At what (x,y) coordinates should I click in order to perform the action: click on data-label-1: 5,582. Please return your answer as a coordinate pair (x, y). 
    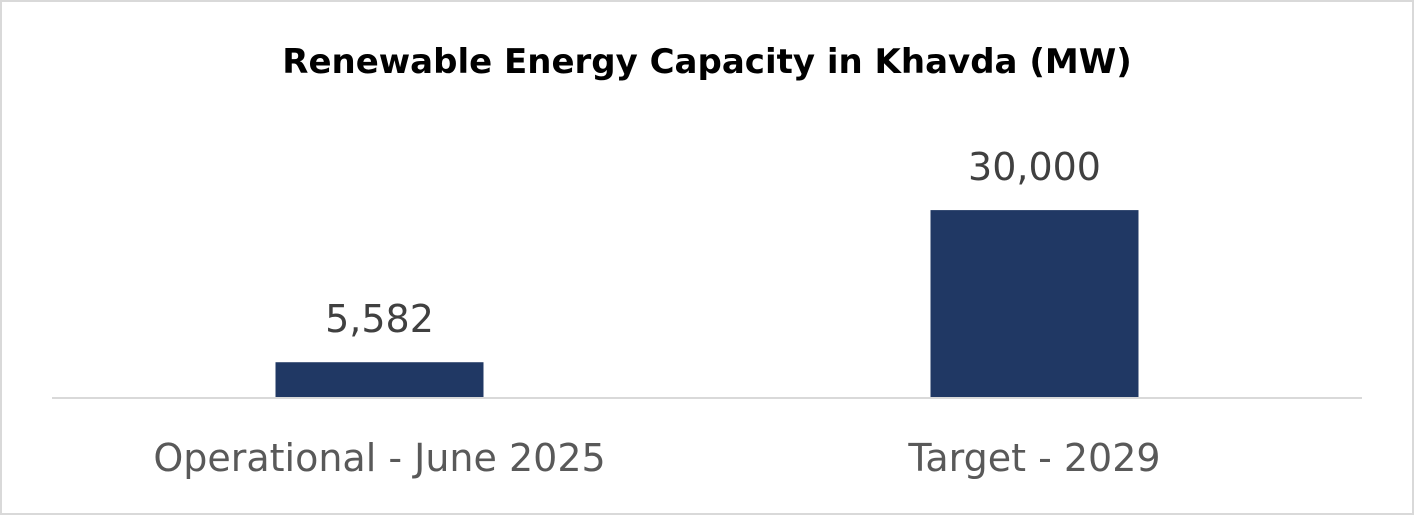
    Looking at the image, I should click on (379, 319).